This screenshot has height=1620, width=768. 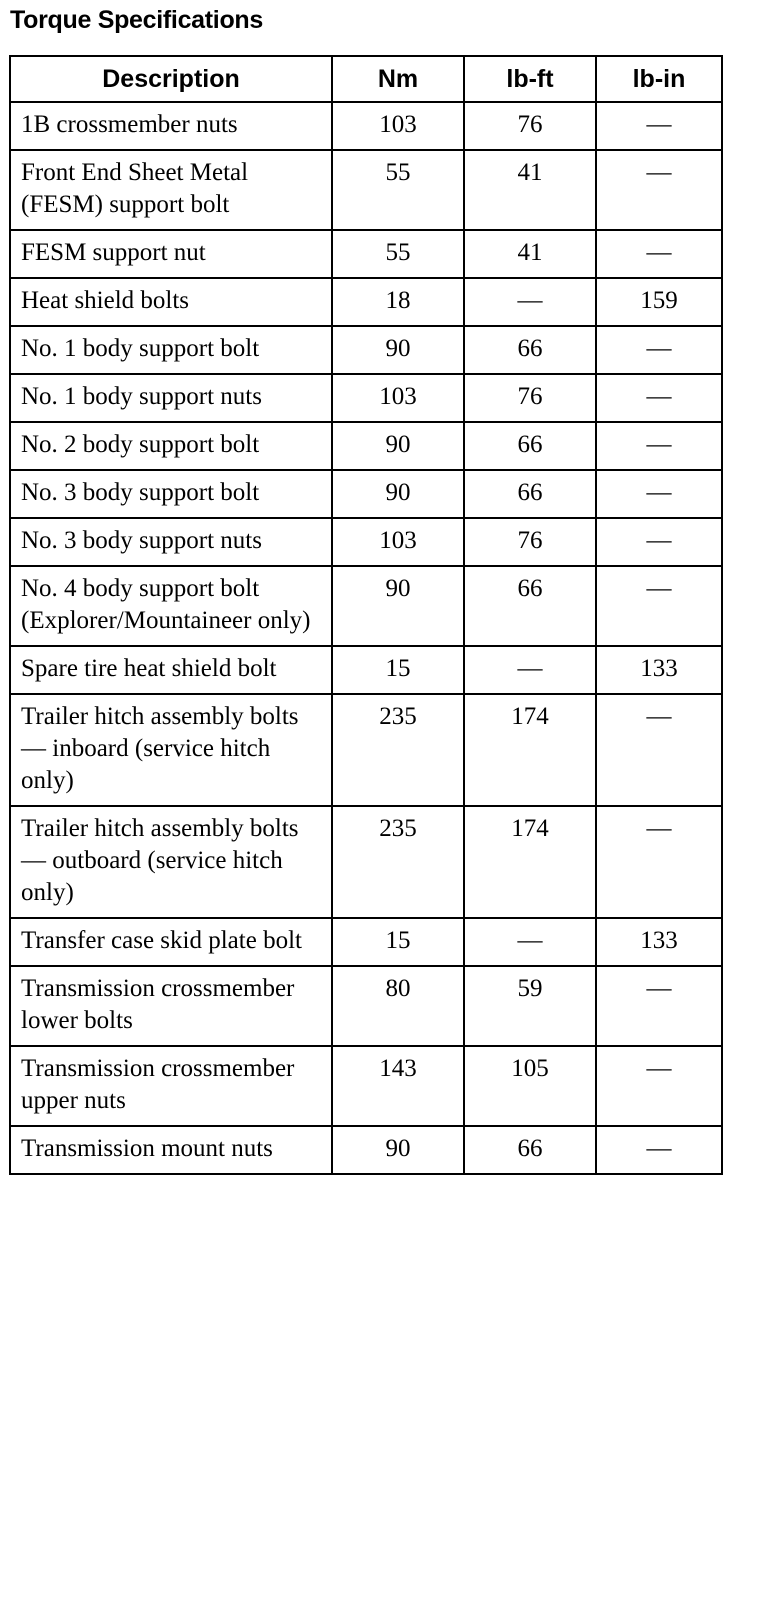 I want to click on table-row: FESM support nut 55 41—, so click(x=366, y=254).